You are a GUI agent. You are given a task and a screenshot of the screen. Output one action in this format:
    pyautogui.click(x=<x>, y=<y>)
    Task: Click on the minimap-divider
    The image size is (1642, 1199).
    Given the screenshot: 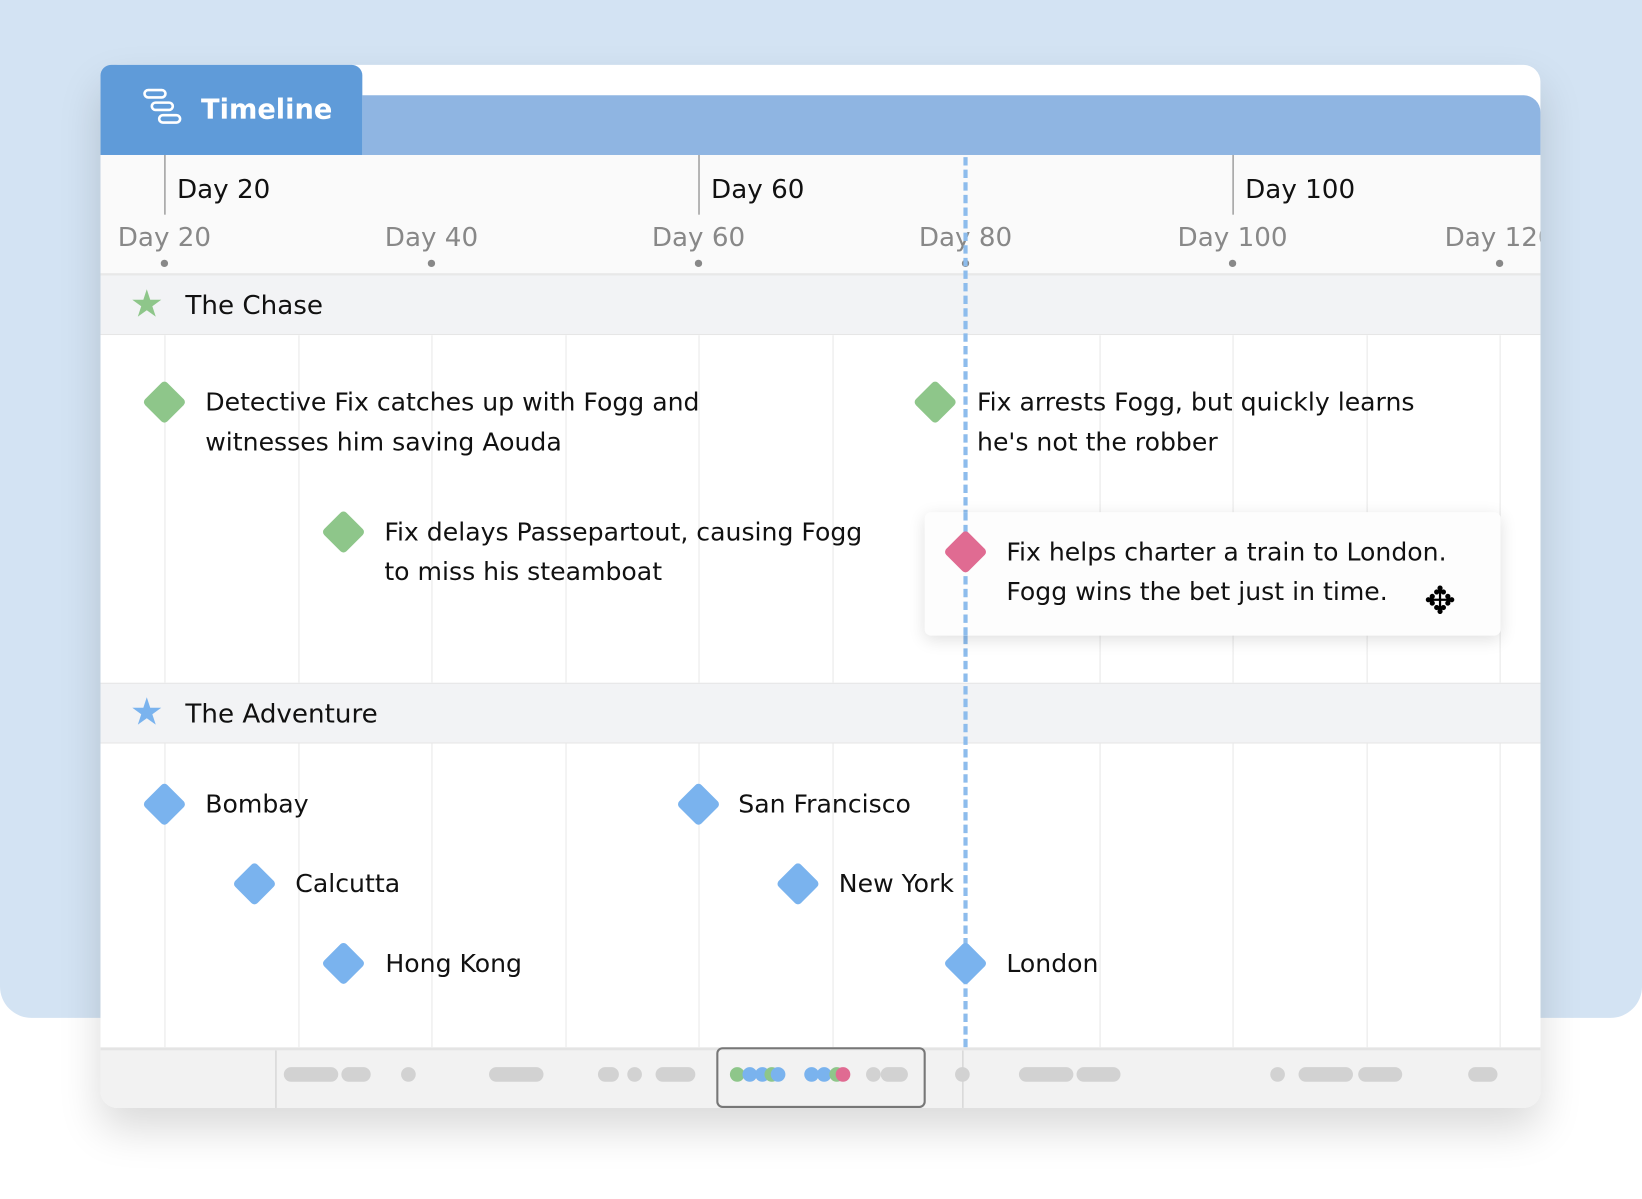 What is the action you would take?
    pyautogui.click(x=276, y=1079)
    